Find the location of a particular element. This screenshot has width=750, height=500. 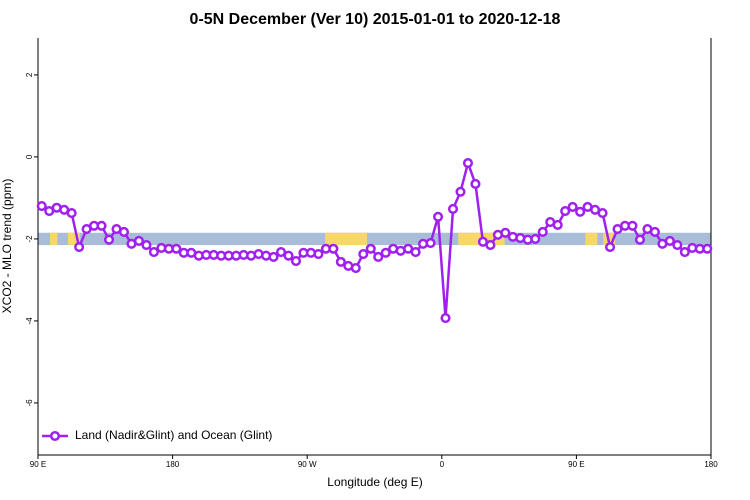

x-tick-label: 0 is located at coordinates (442, 464).